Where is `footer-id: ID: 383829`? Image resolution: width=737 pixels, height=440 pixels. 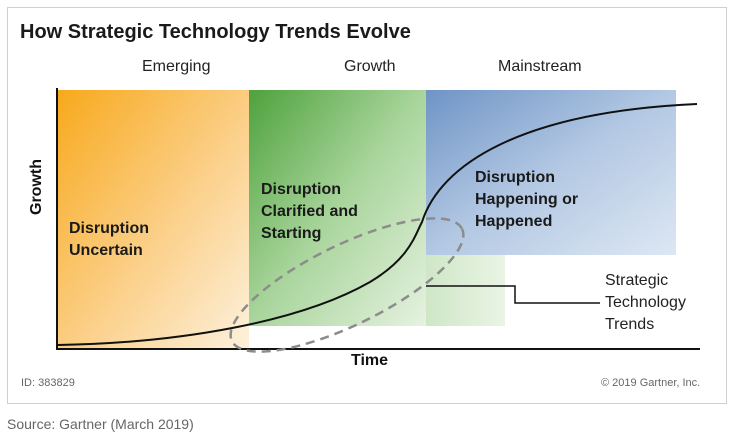
footer-id: ID: 383829 is located at coordinates (48, 383).